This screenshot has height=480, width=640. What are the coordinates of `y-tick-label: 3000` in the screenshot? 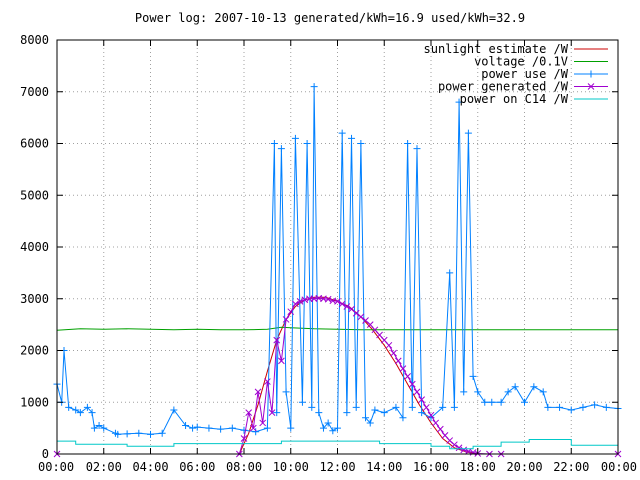 It's located at (34, 299).